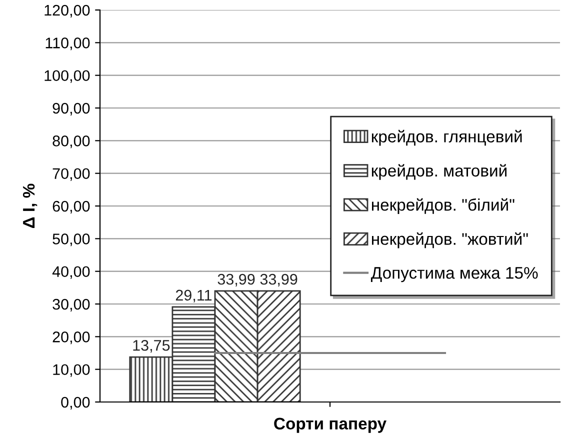  I want to click on legend-label: крейдов. глянцевий, so click(447, 138).